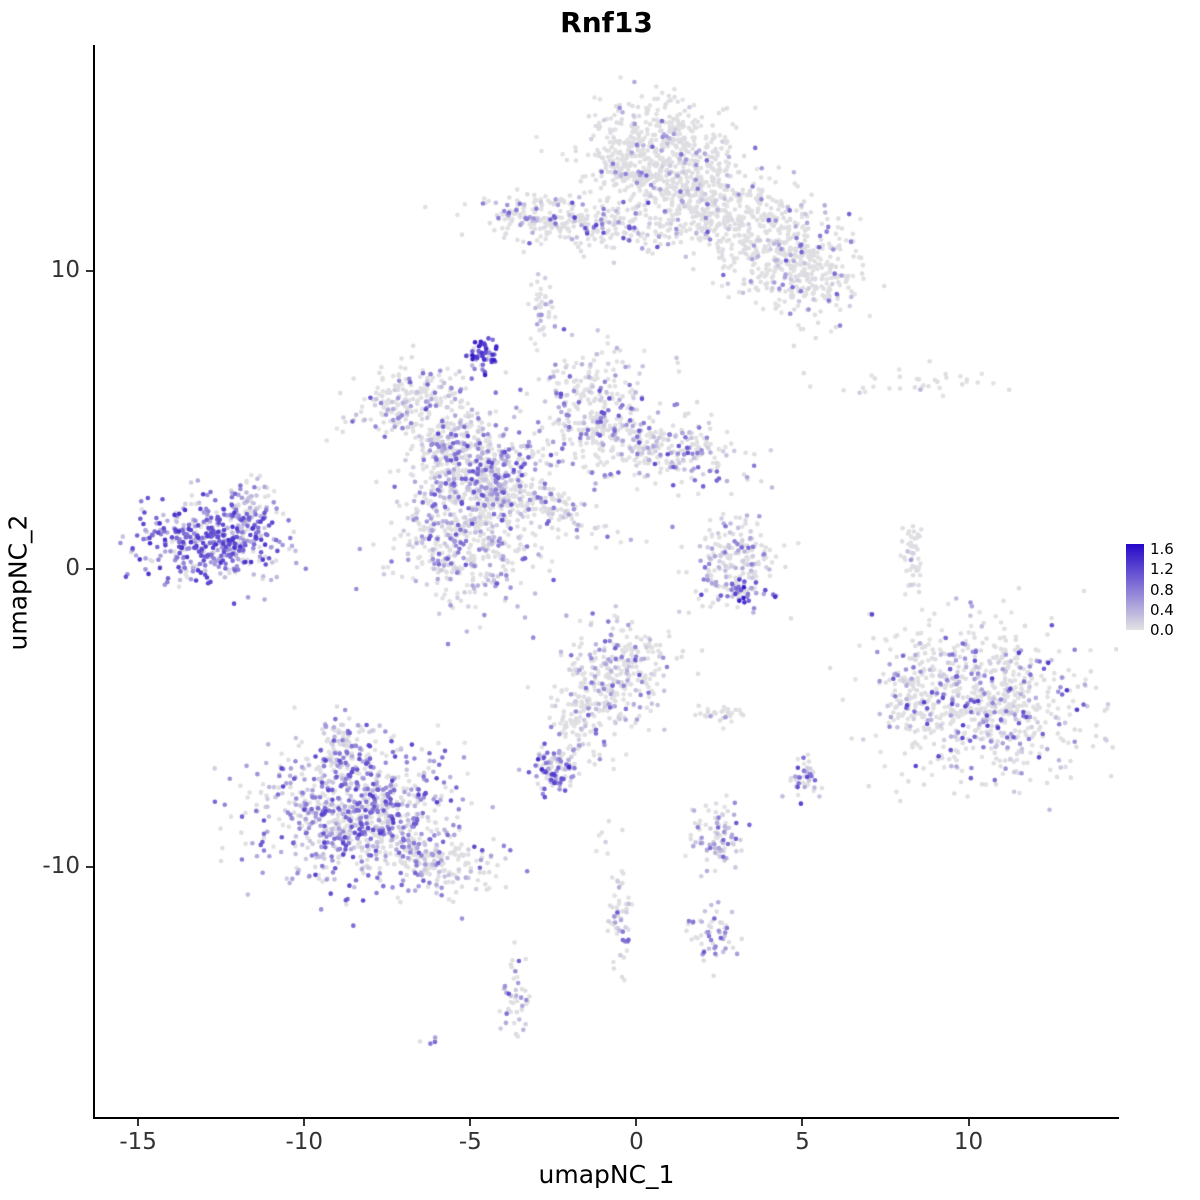 The image size is (1200, 1200). What do you see at coordinates (1135, 587) in the screenshot?
I see `legend-gradient-bar` at bounding box center [1135, 587].